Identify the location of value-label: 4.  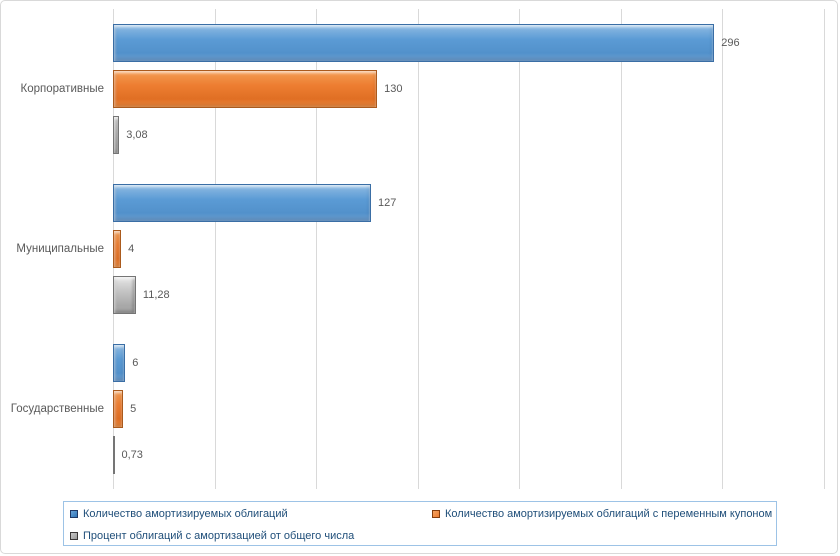
(131, 249).